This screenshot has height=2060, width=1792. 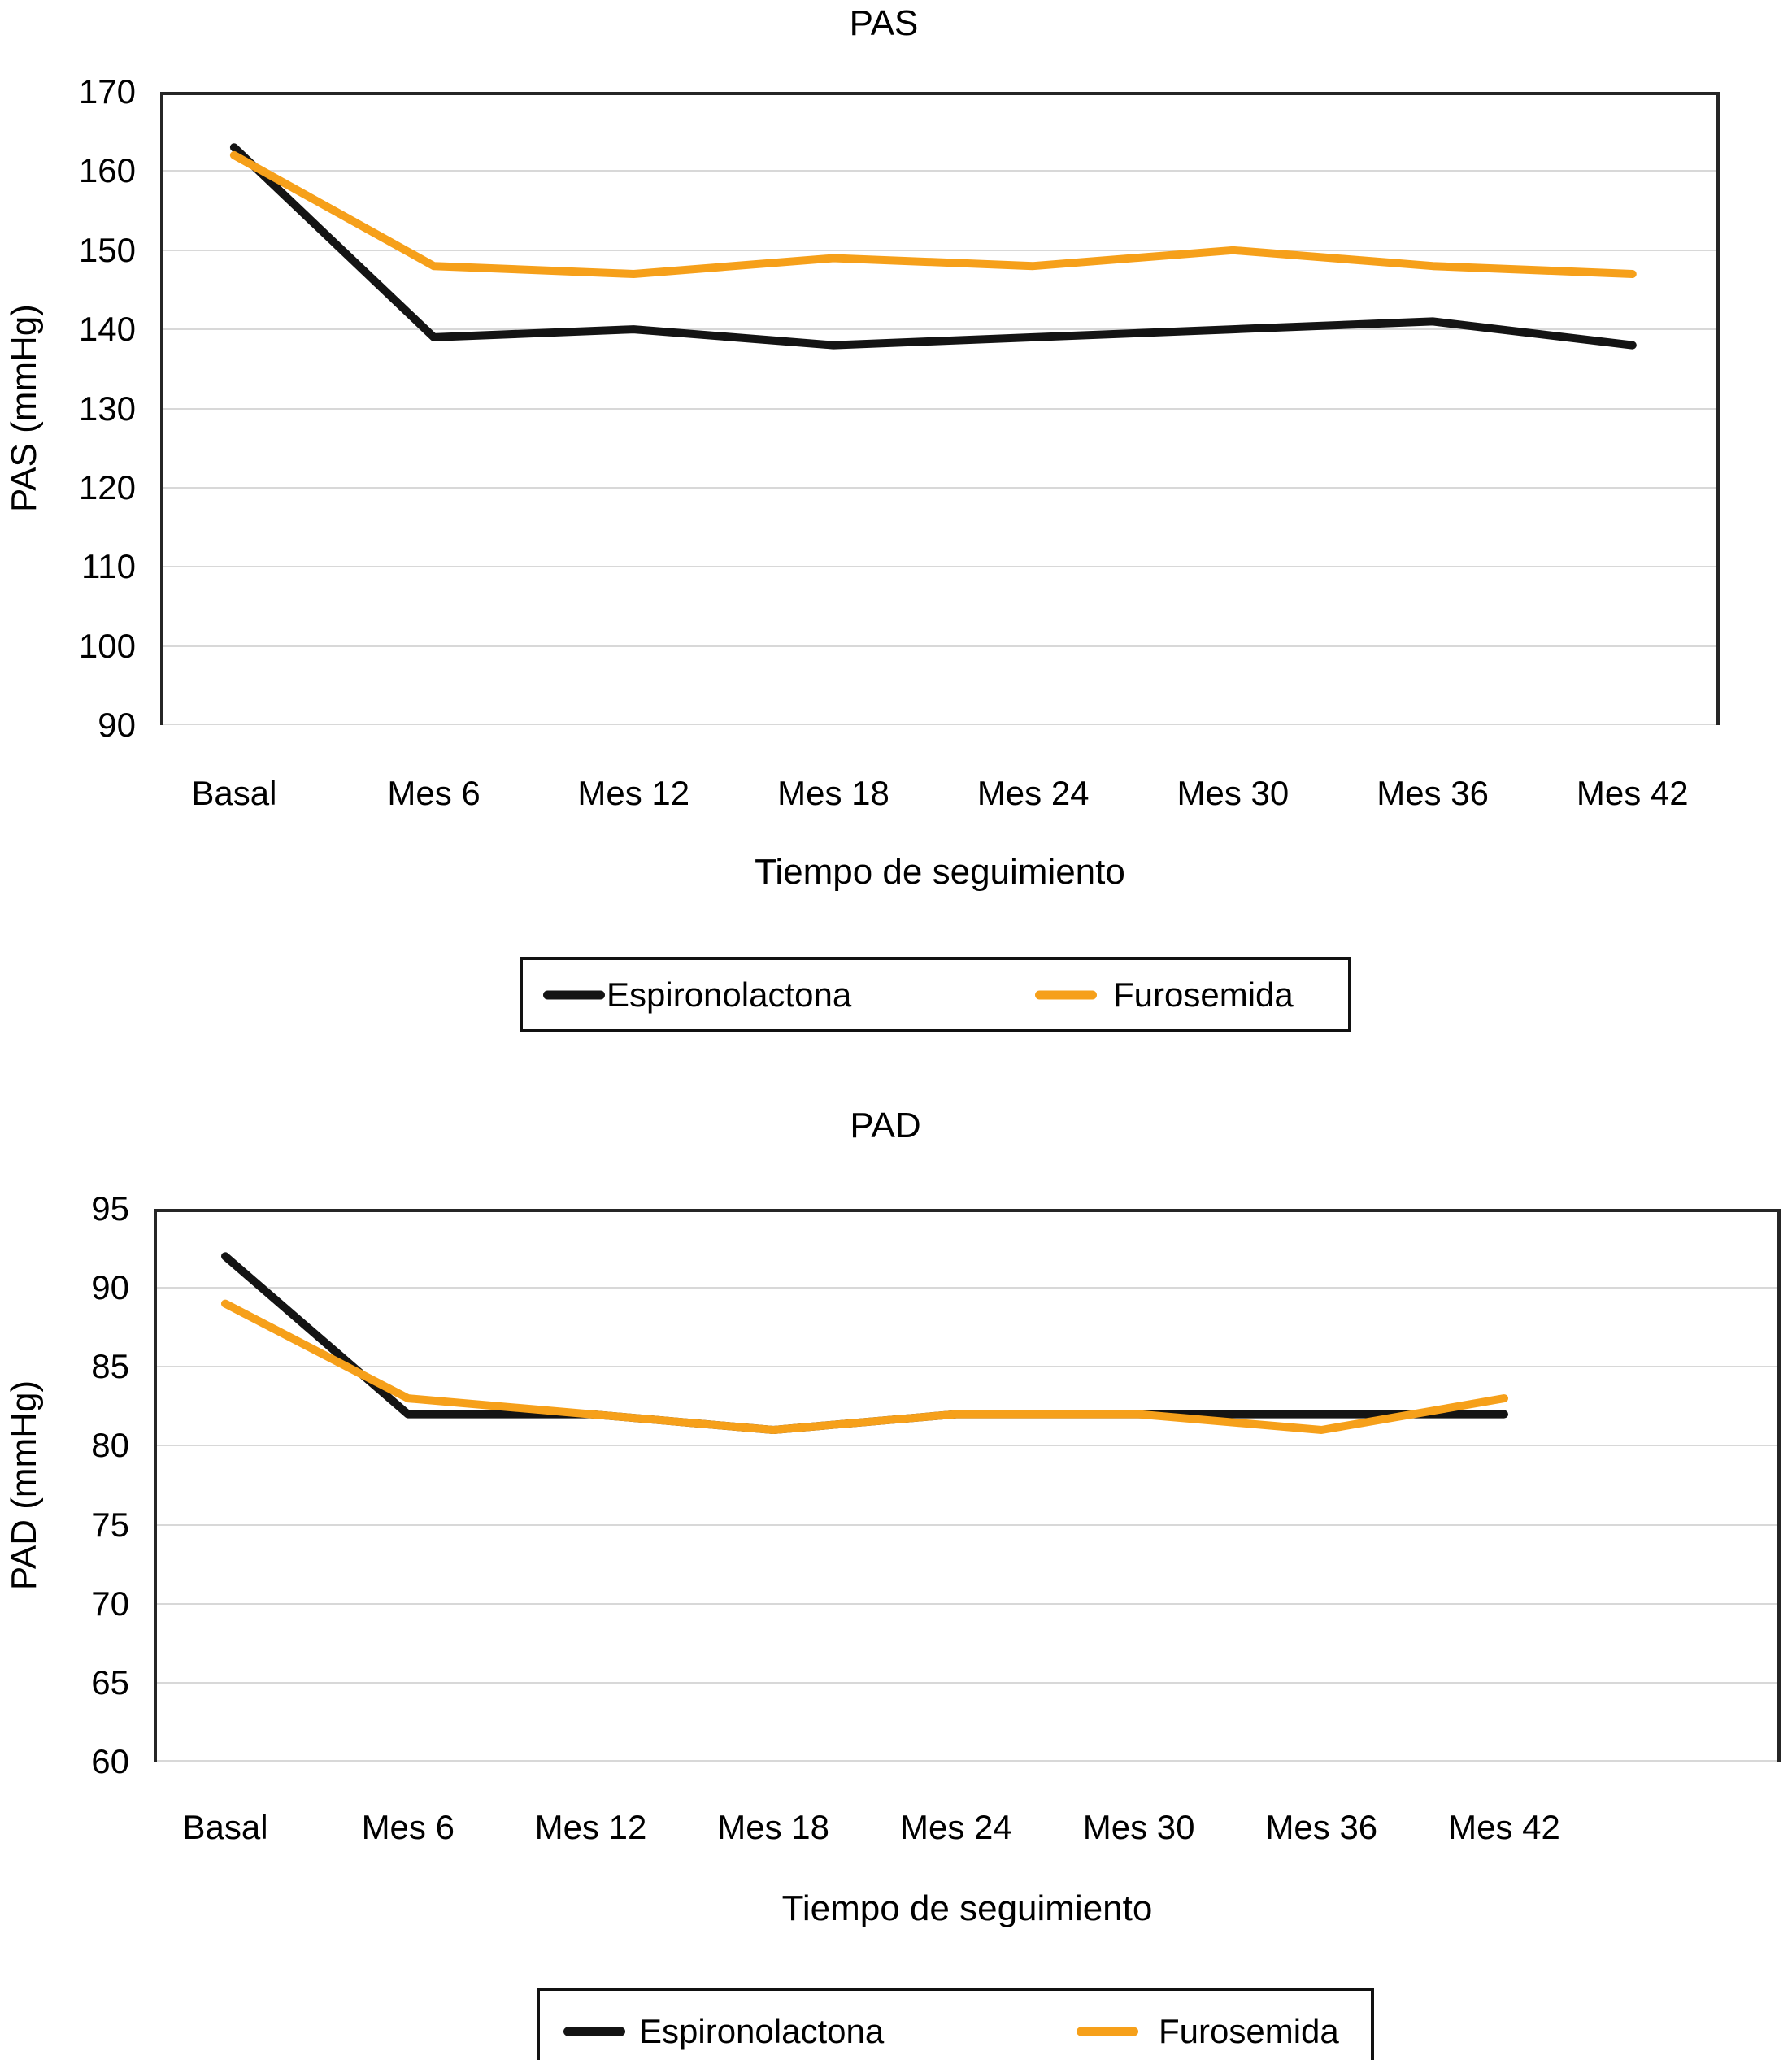 I want to click on y-tick-label: 100, so click(x=107, y=646).